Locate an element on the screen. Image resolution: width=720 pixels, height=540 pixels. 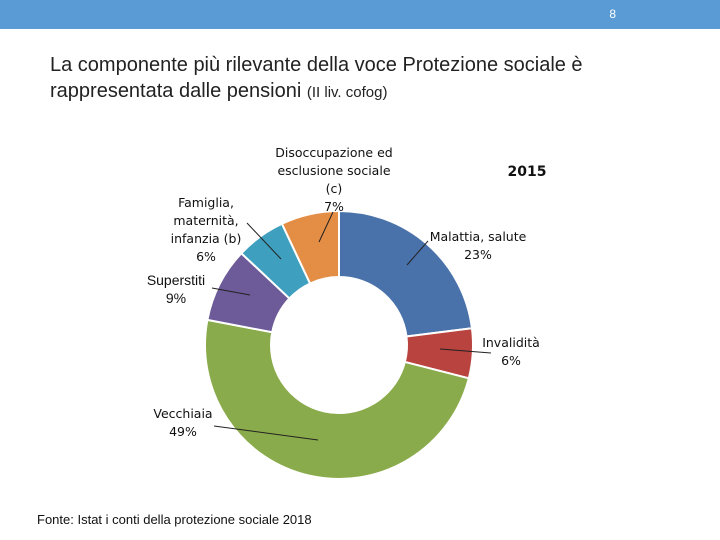
slice-label-line: maternità, is located at coordinates (205, 220).